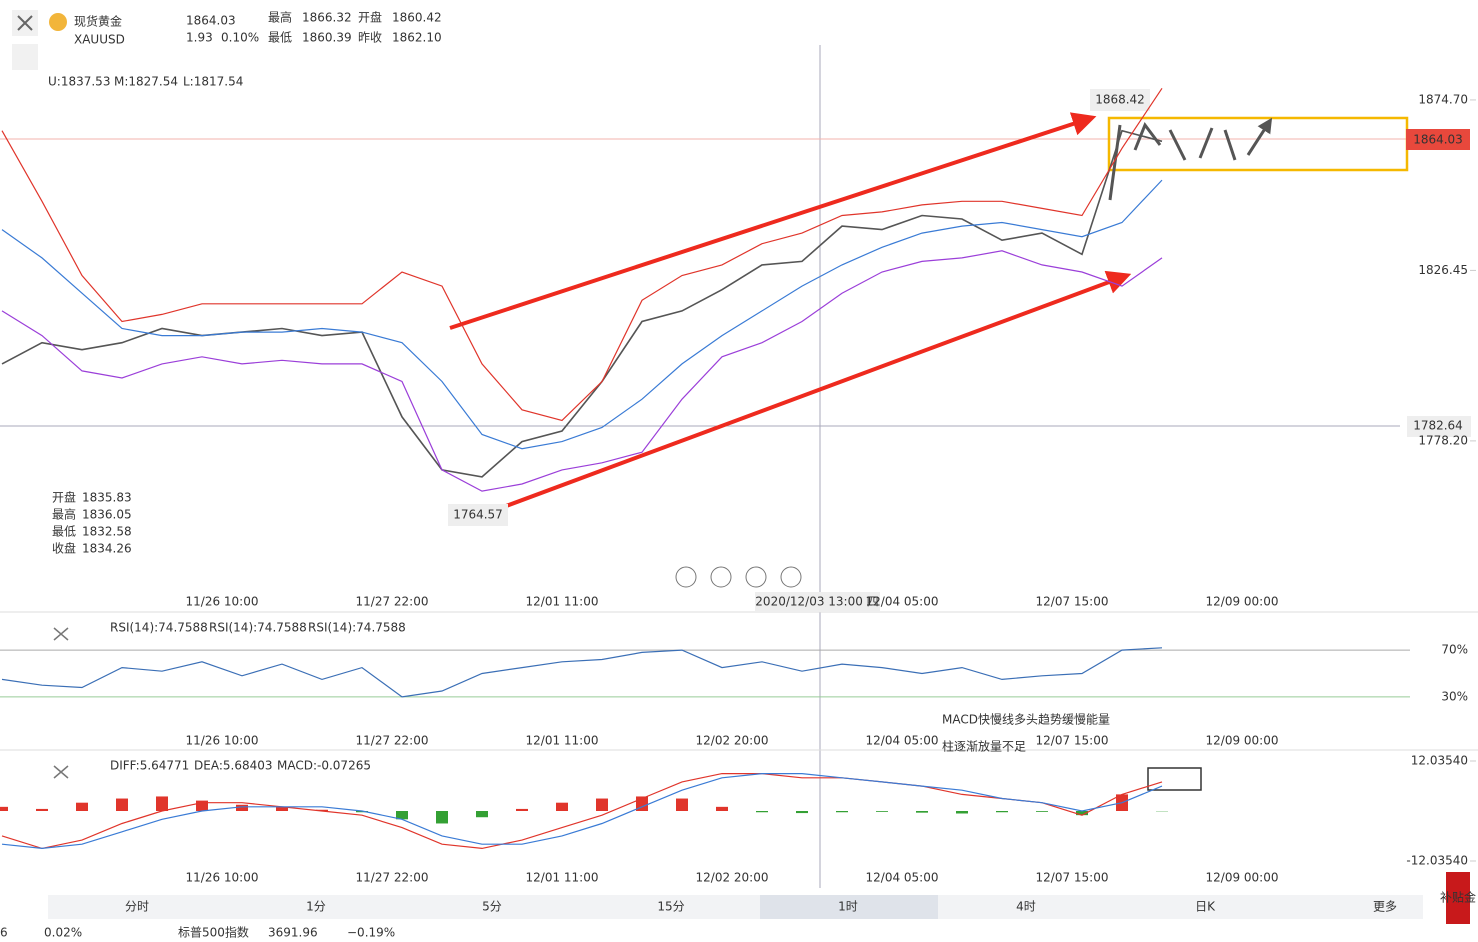  Describe the element at coordinates (1026, 907) in the screenshot. I see `tab: 4时` at that location.